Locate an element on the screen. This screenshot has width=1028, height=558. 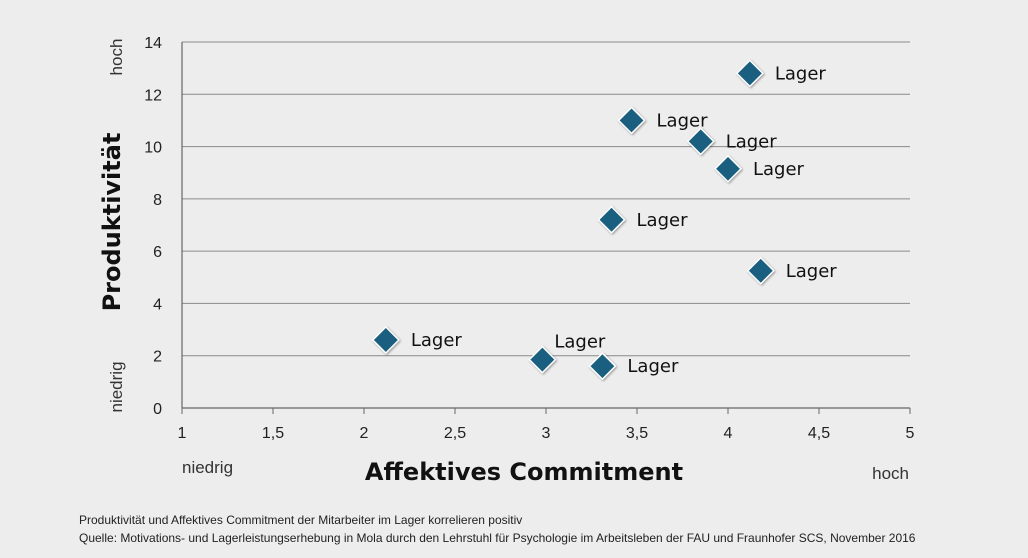
x-tick-label: 3,5 is located at coordinates (637, 433).